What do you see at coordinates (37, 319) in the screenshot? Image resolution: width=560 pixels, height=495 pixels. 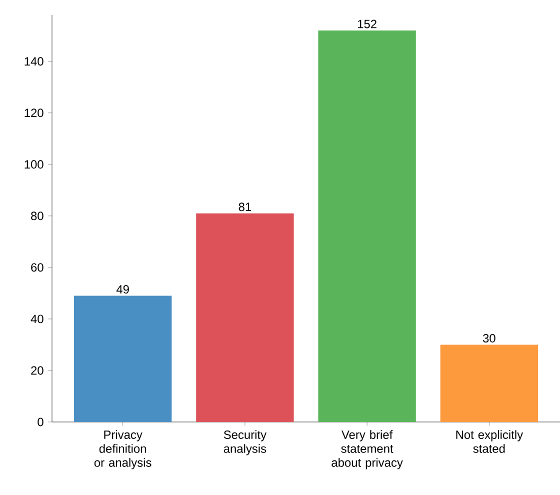 I see `y-tick-label: 40` at bounding box center [37, 319].